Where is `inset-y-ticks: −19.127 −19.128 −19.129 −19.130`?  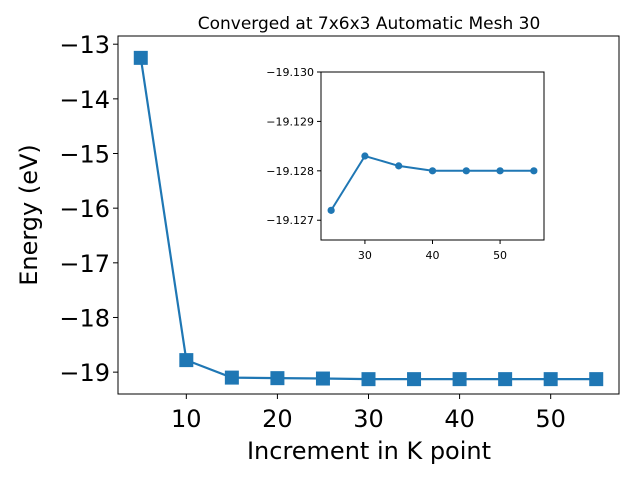
inset-y-ticks: −19.127 −19.128 −19.129 −19.130 is located at coordinates (293, 146).